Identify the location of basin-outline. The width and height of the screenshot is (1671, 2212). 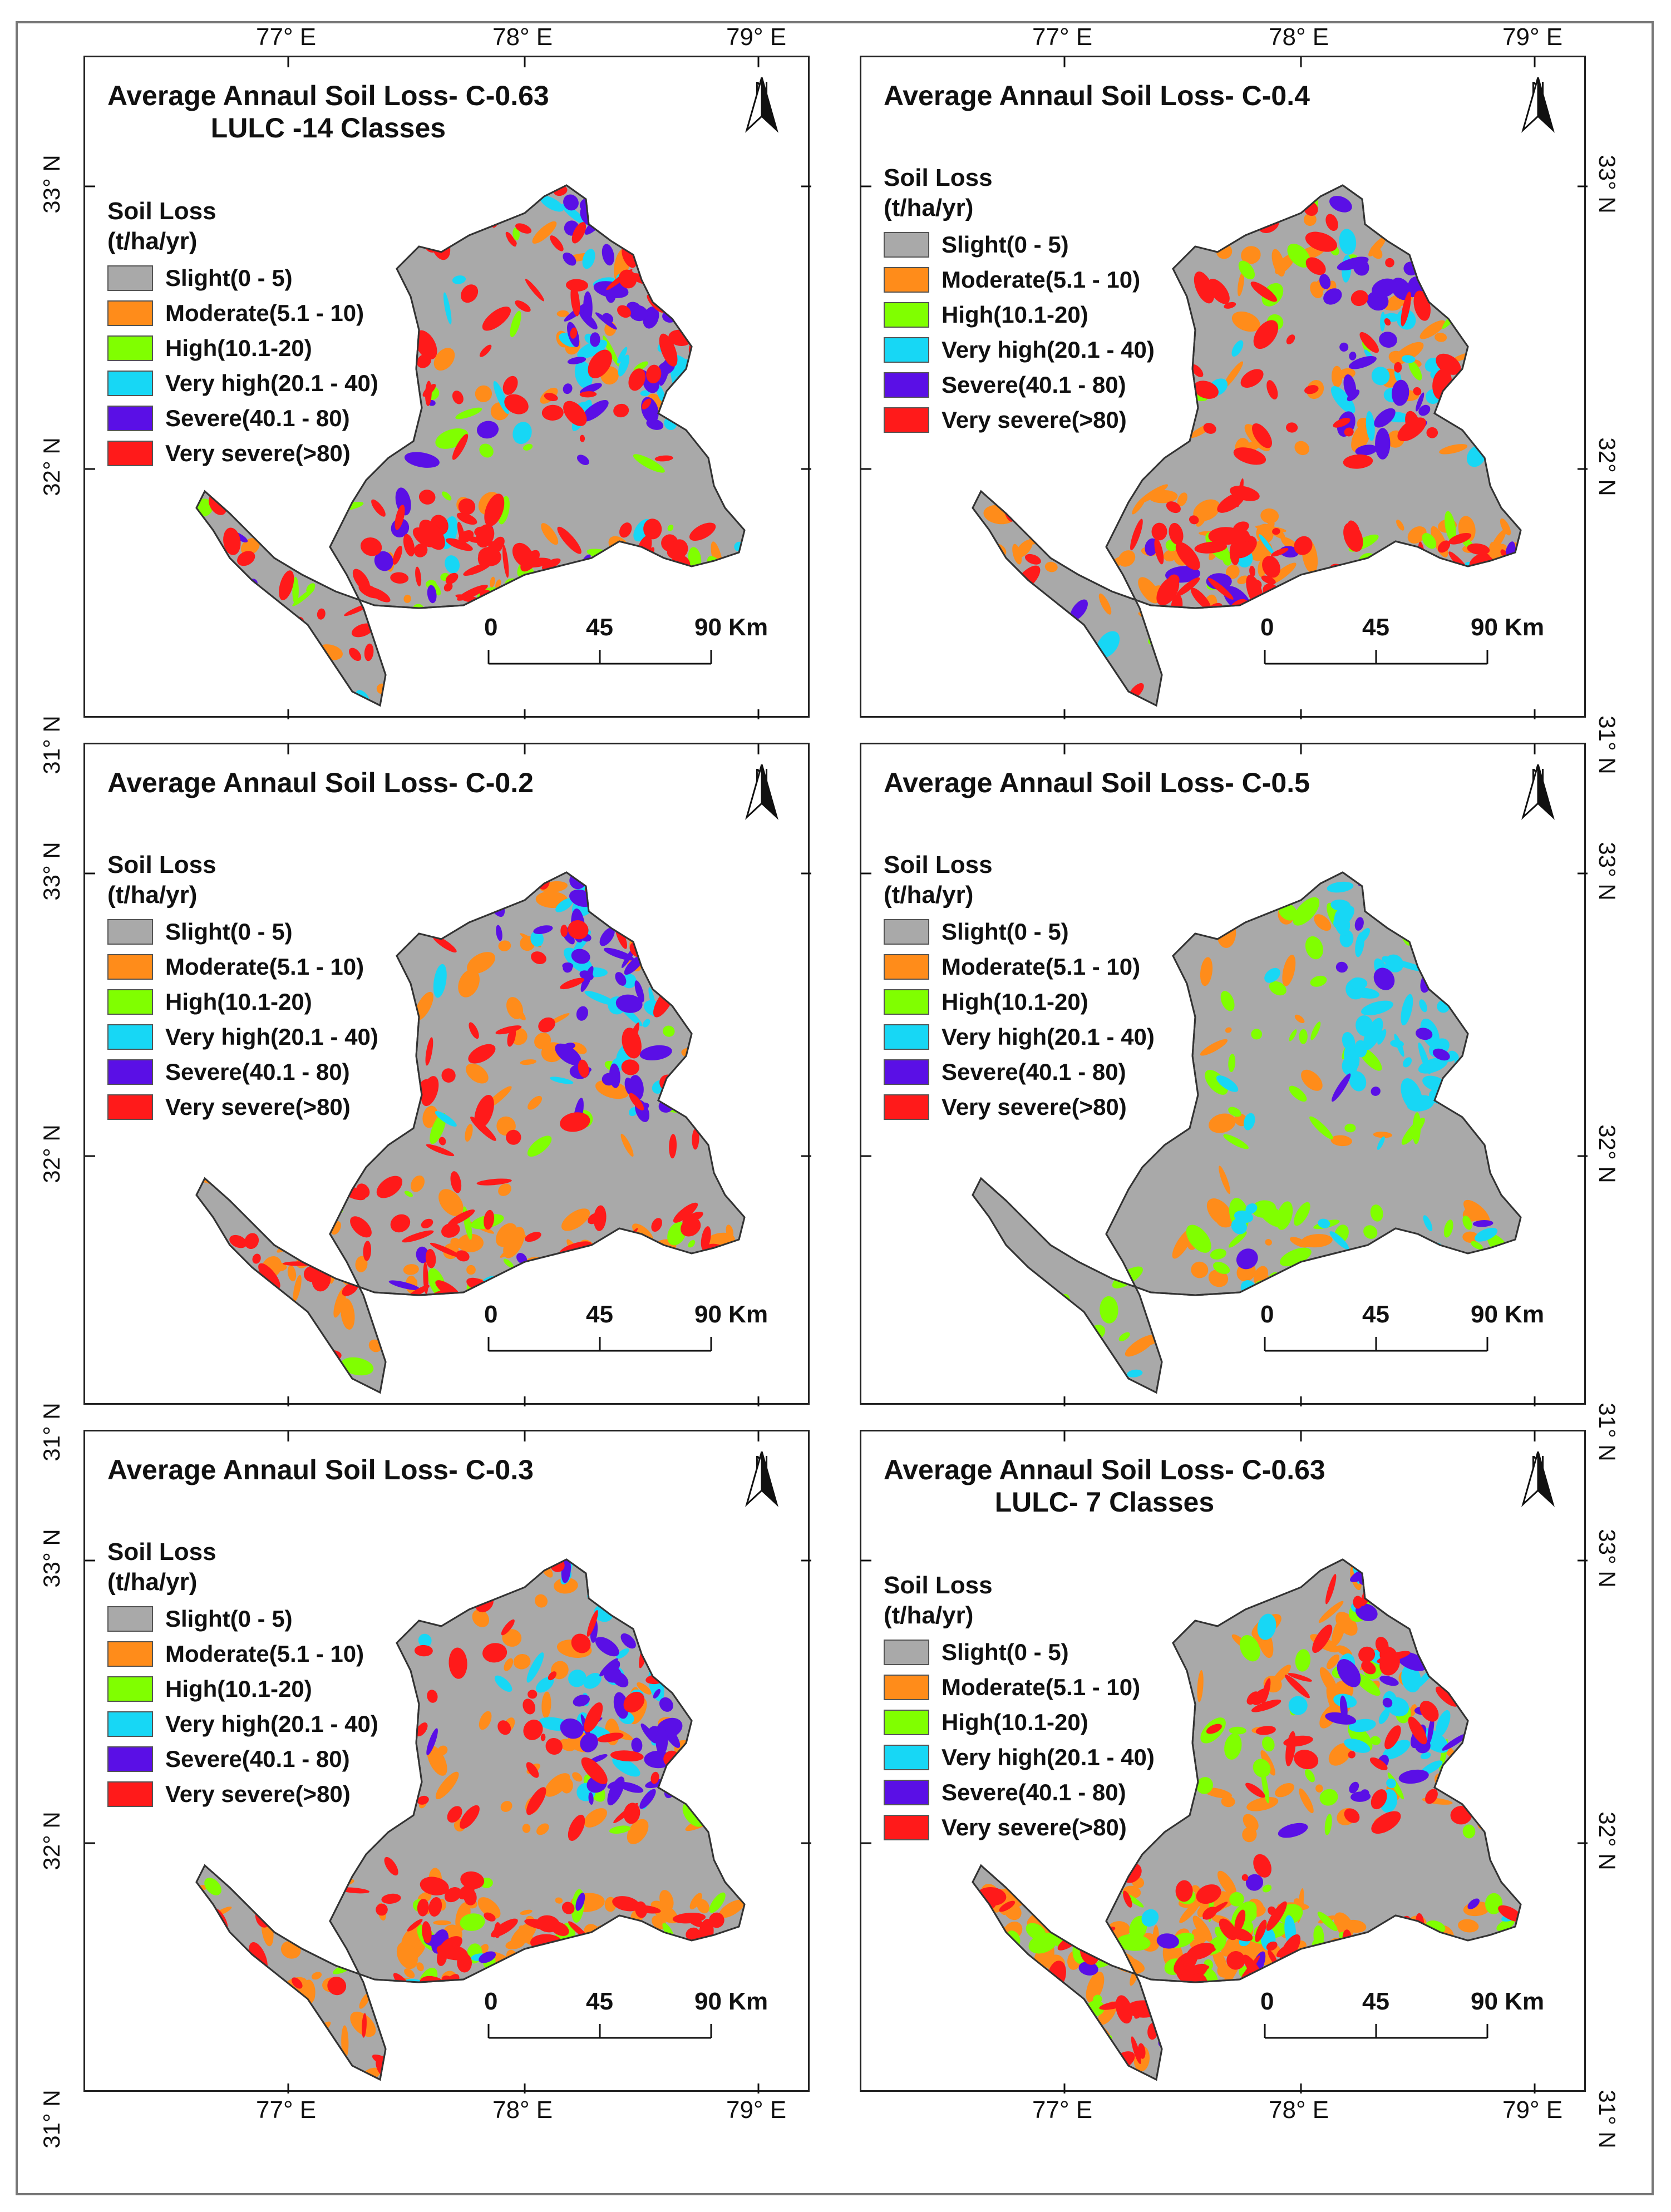
(1247, 1132).